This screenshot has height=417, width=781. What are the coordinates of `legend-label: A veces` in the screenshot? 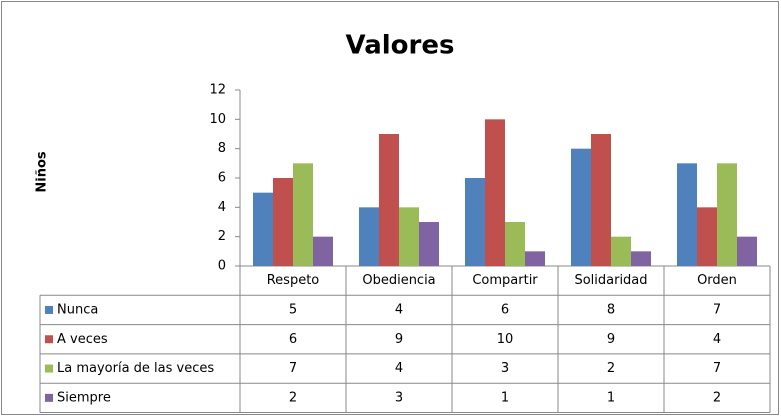 It's located at (82, 339).